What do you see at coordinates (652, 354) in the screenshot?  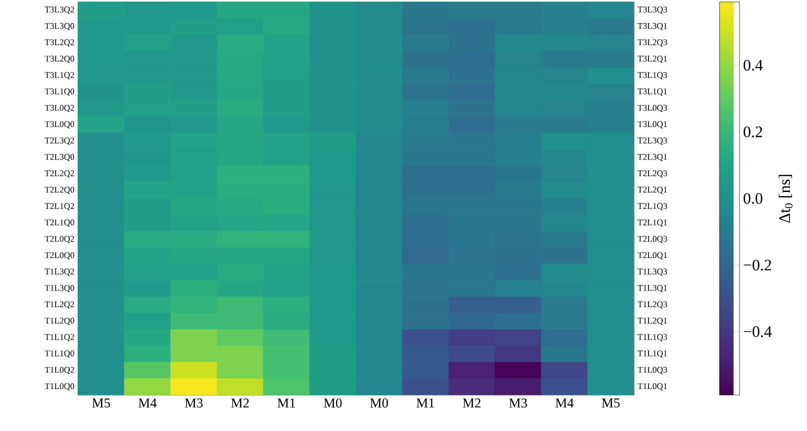 I see `y2-tick-label: T1L1Q1` at bounding box center [652, 354].